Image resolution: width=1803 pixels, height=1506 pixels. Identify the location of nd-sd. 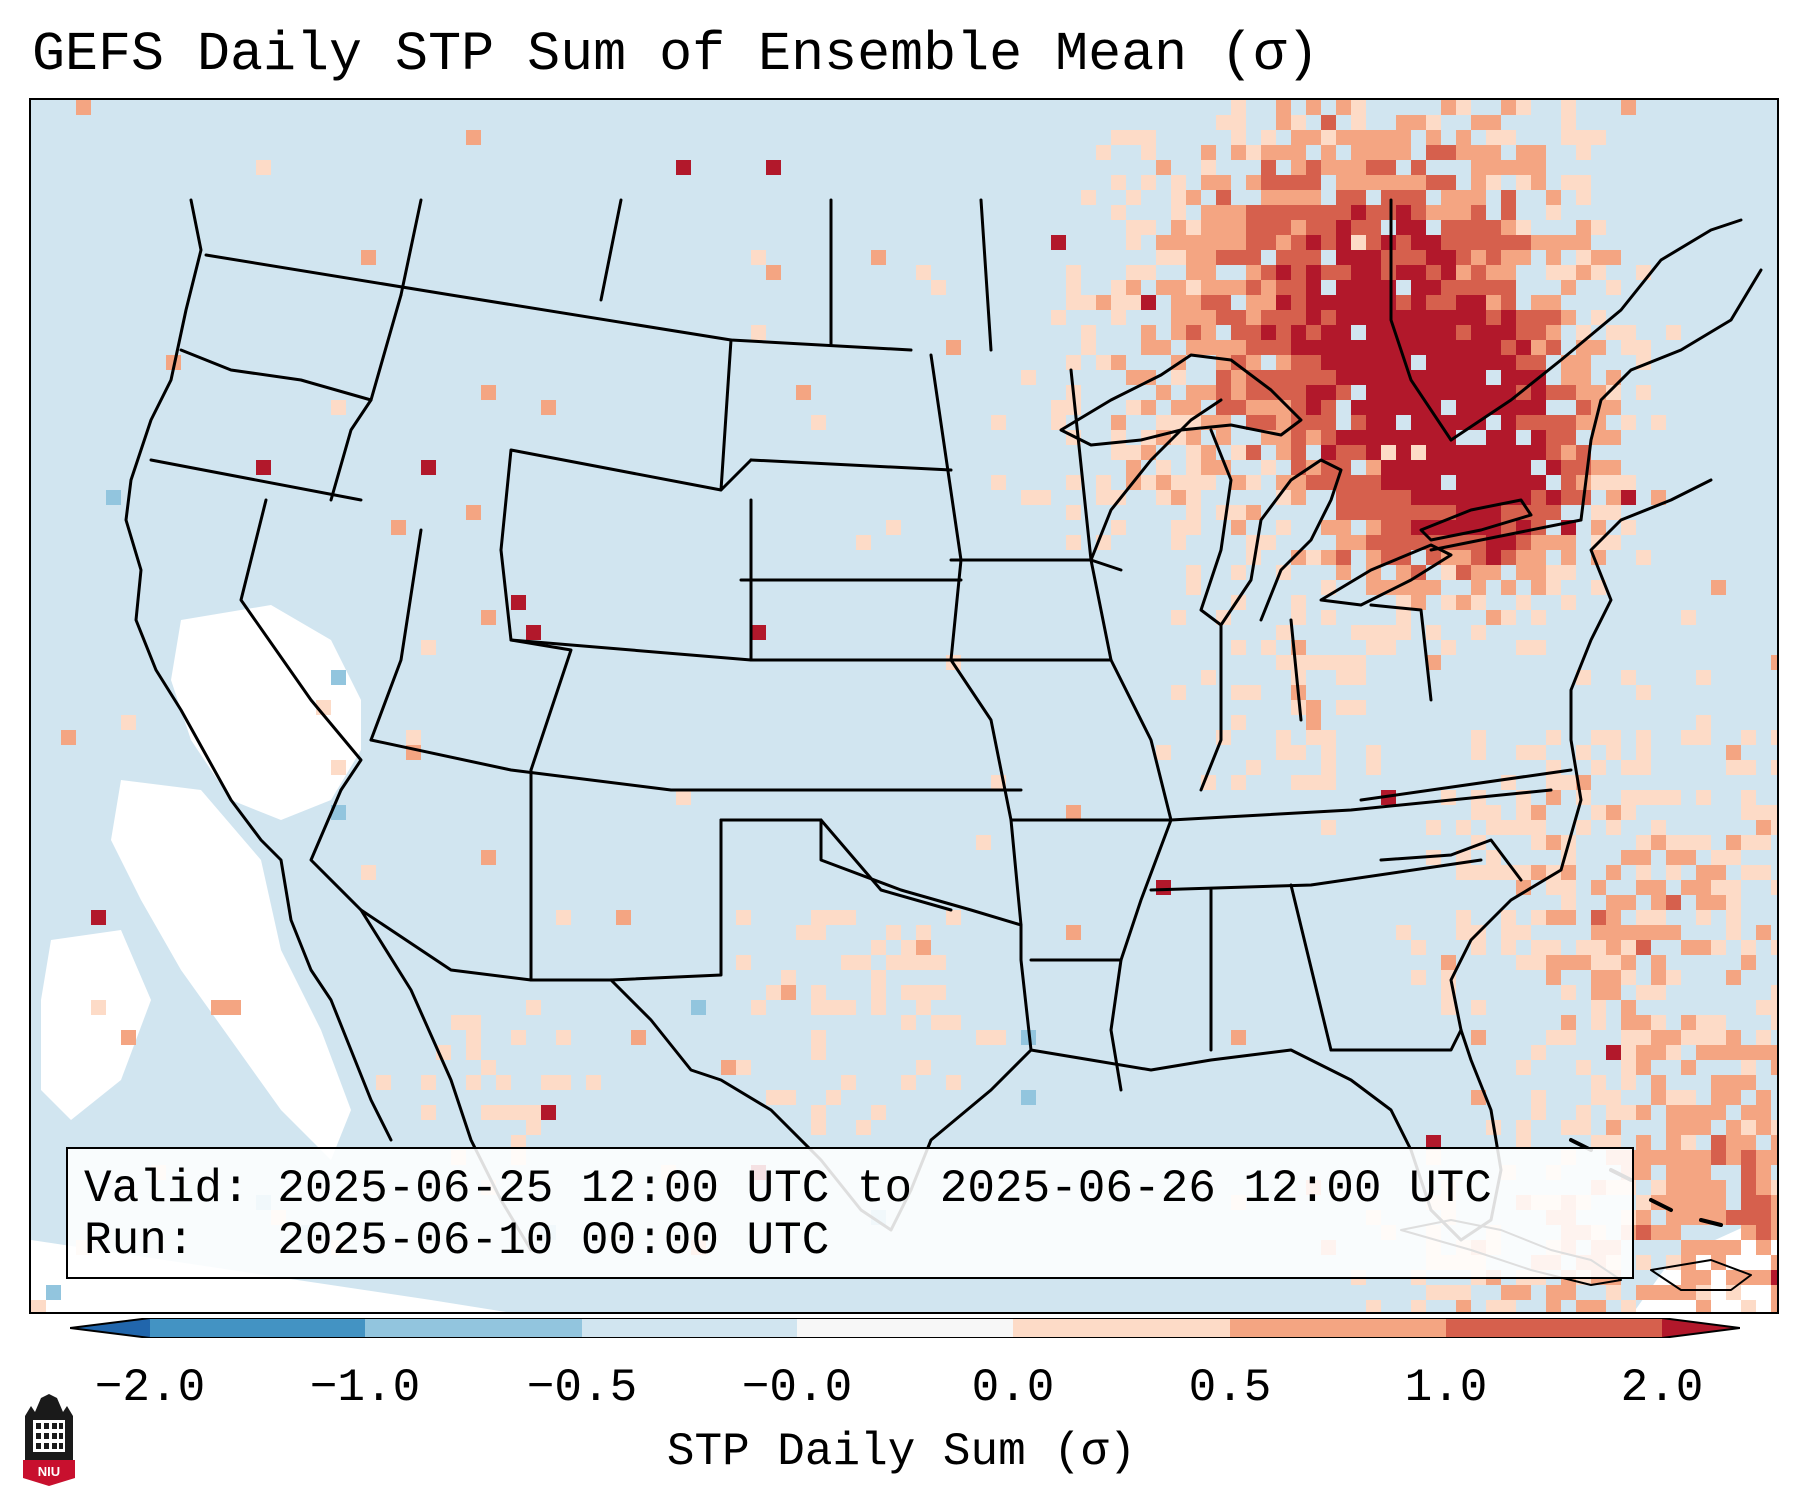
(851, 465).